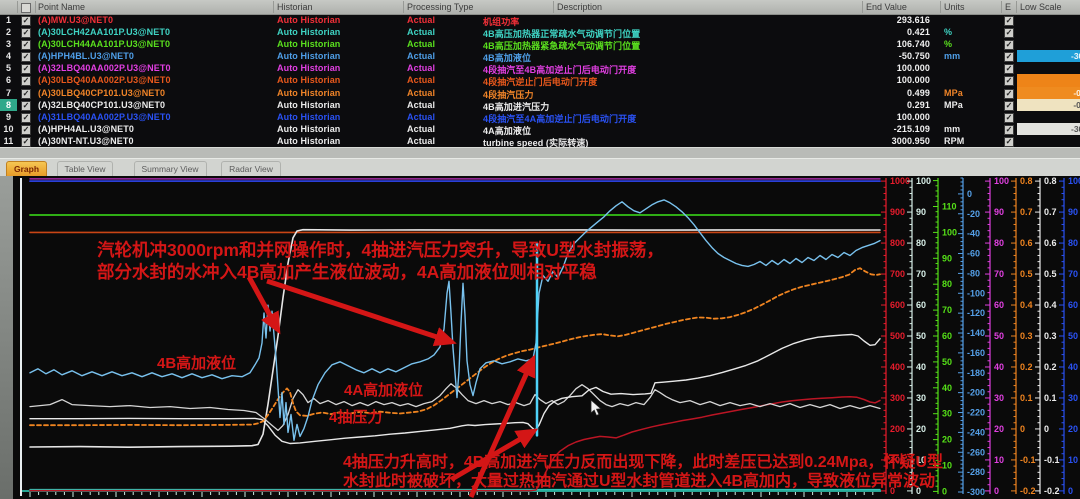  What do you see at coordinates (580, 7) in the screenshot?
I see `col-header-description: Description` at bounding box center [580, 7].